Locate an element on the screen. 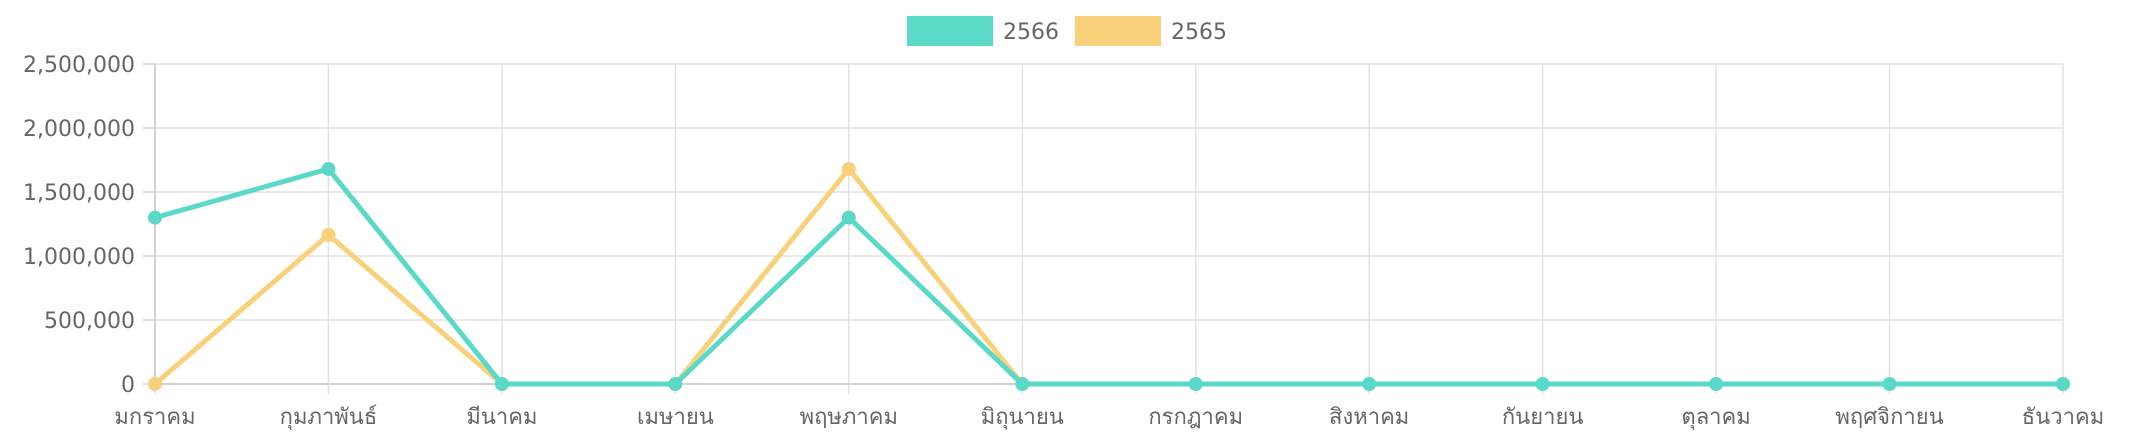 The image size is (2132, 440). x-tick-label: กุมภาพันธ์ is located at coordinates (329, 417).